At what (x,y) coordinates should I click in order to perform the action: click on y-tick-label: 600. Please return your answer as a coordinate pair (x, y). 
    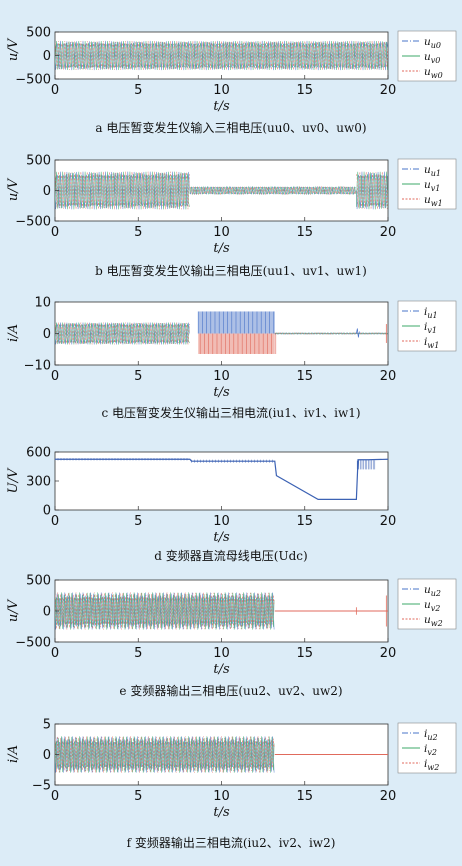
    Looking at the image, I should click on (38, 453).